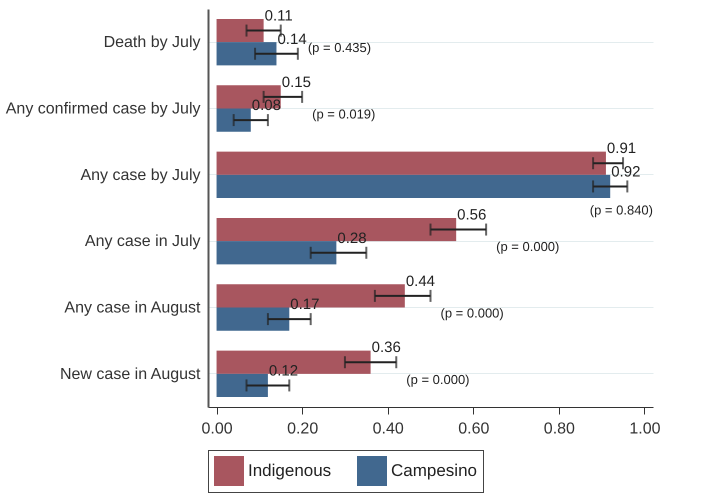 This screenshot has width=717, height=503. What do you see at coordinates (471, 215) in the screenshot?
I see `data-label: 0.56` at bounding box center [471, 215].